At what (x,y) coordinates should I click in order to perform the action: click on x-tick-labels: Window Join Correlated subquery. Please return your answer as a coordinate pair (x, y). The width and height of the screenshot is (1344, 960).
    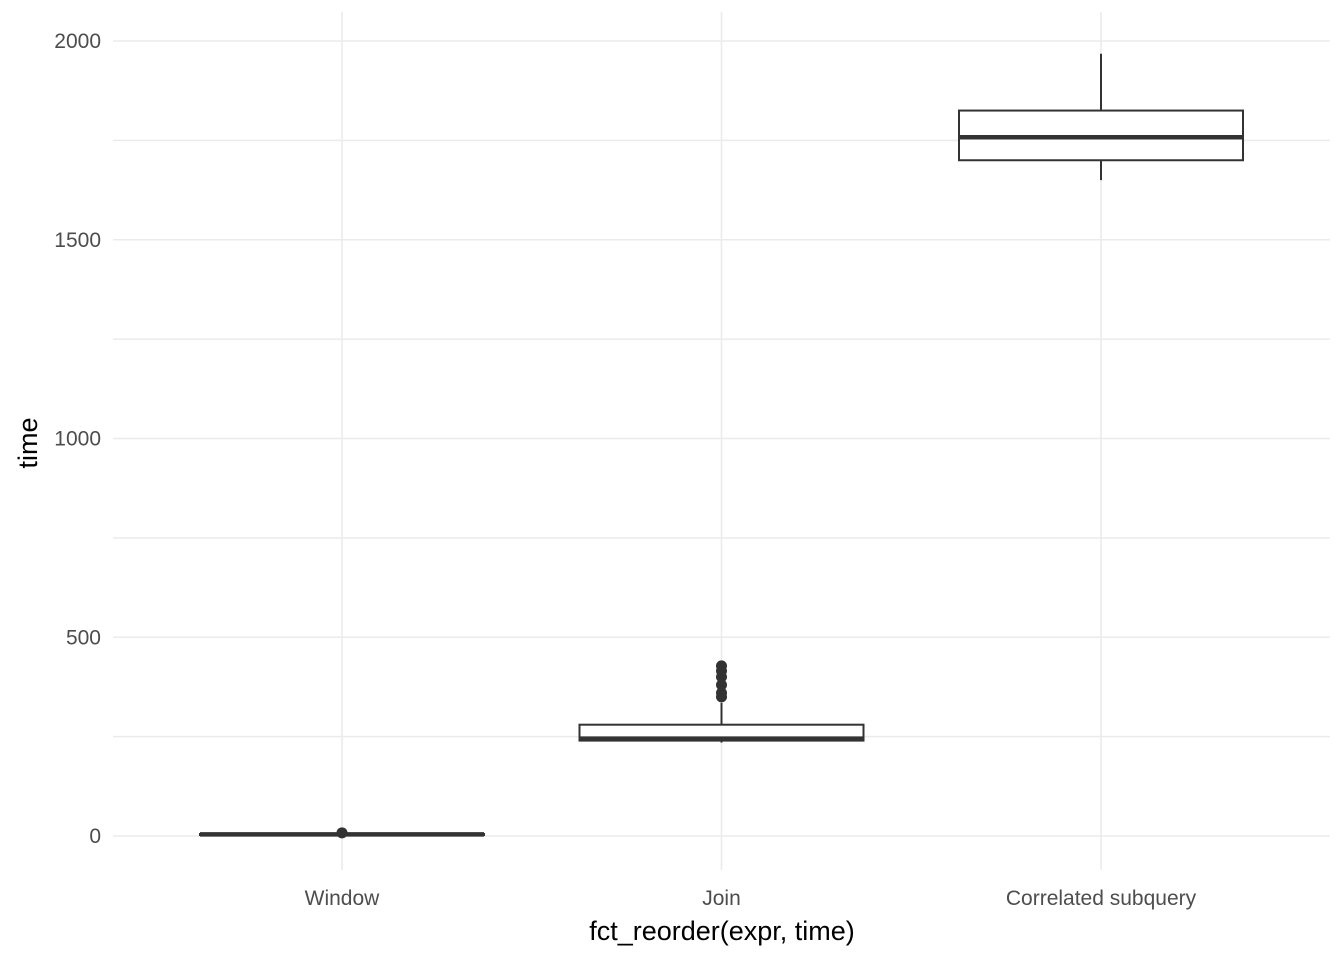
    Looking at the image, I should click on (751, 898).